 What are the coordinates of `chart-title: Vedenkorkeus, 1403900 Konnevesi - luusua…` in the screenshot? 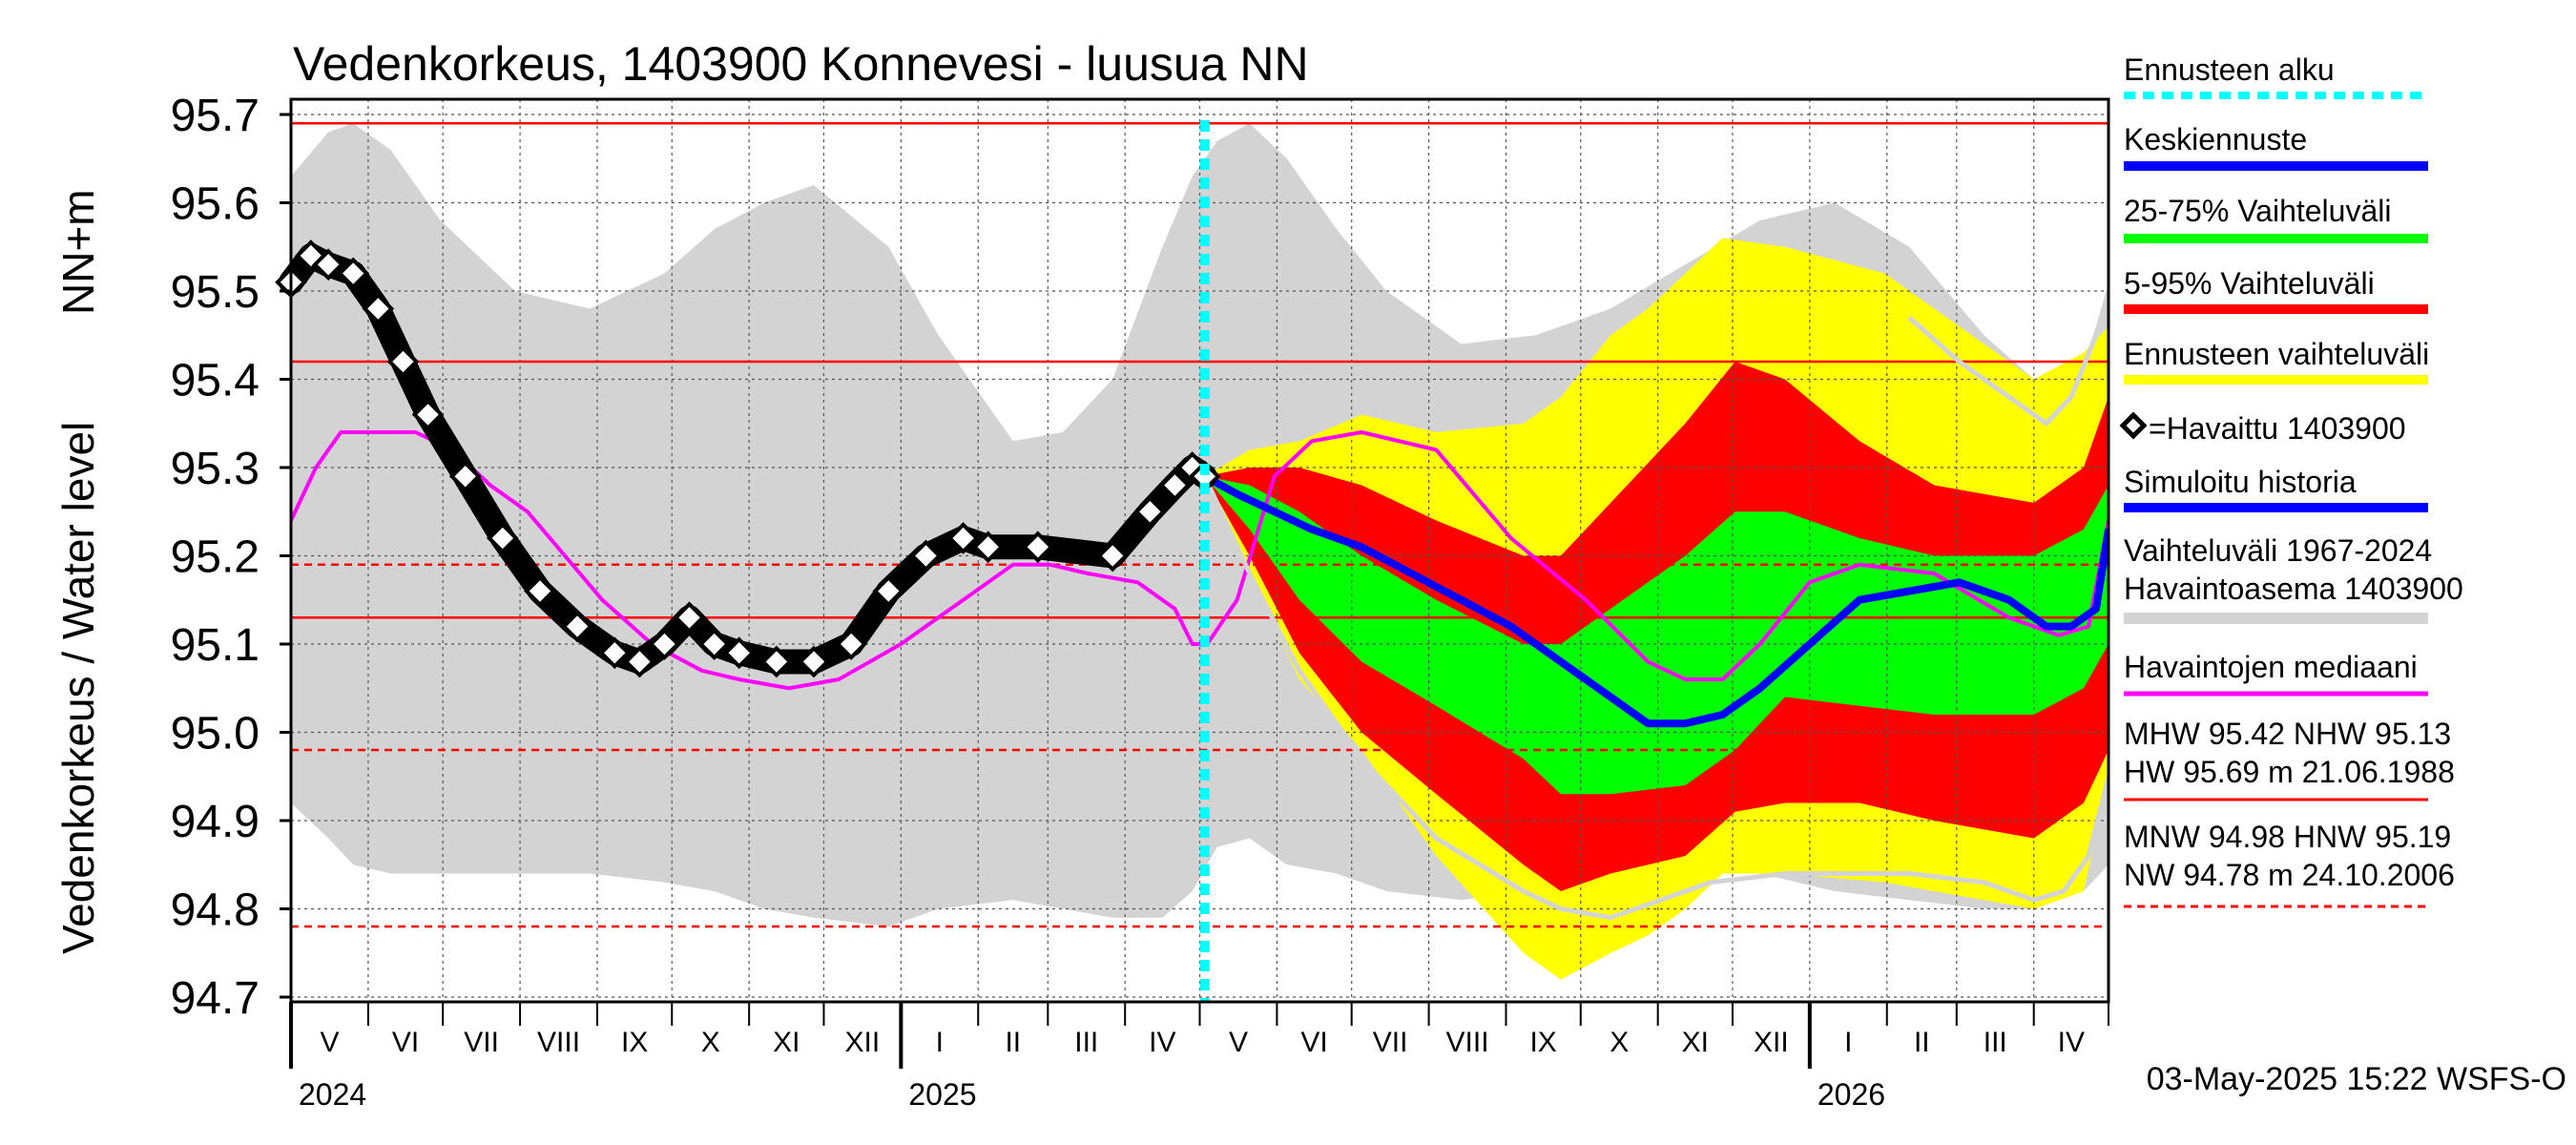 It's located at (801, 64).